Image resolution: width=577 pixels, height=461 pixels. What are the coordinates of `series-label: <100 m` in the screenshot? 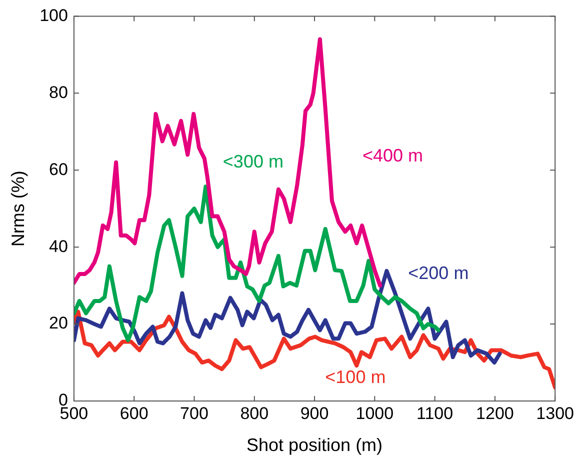 It's located at (355, 376).